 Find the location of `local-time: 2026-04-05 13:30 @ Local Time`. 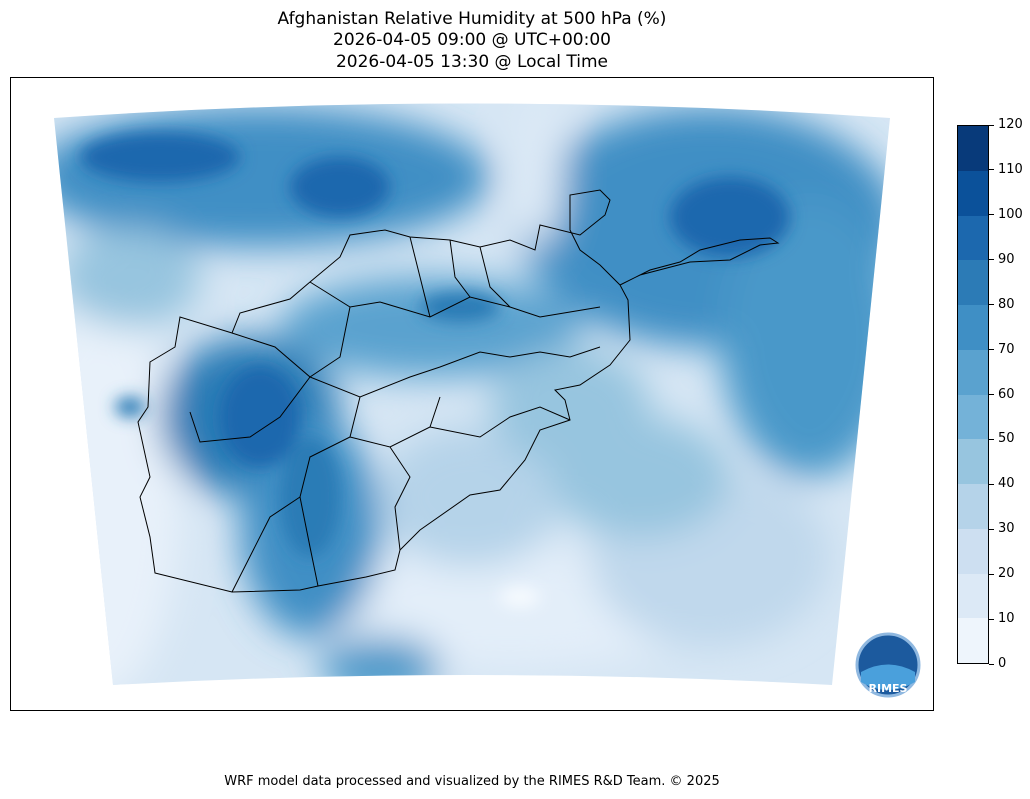

local-time: 2026-04-05 13:30 @ Local Time is located at coordinates (472, 62).